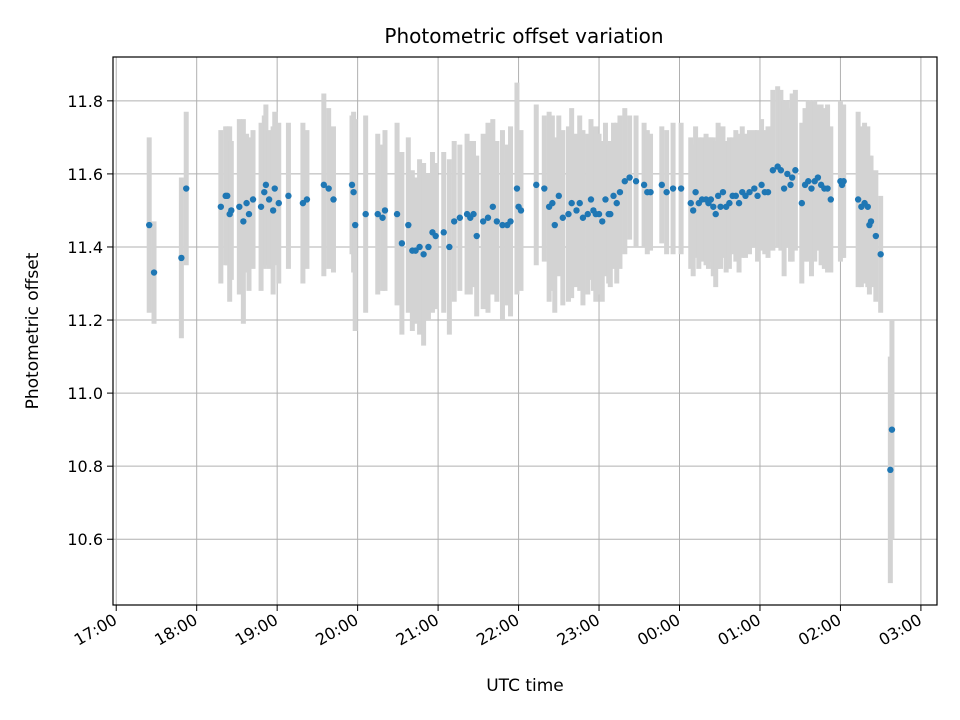  I want to click on y-tick-label: 11.4, so click(85, 247).